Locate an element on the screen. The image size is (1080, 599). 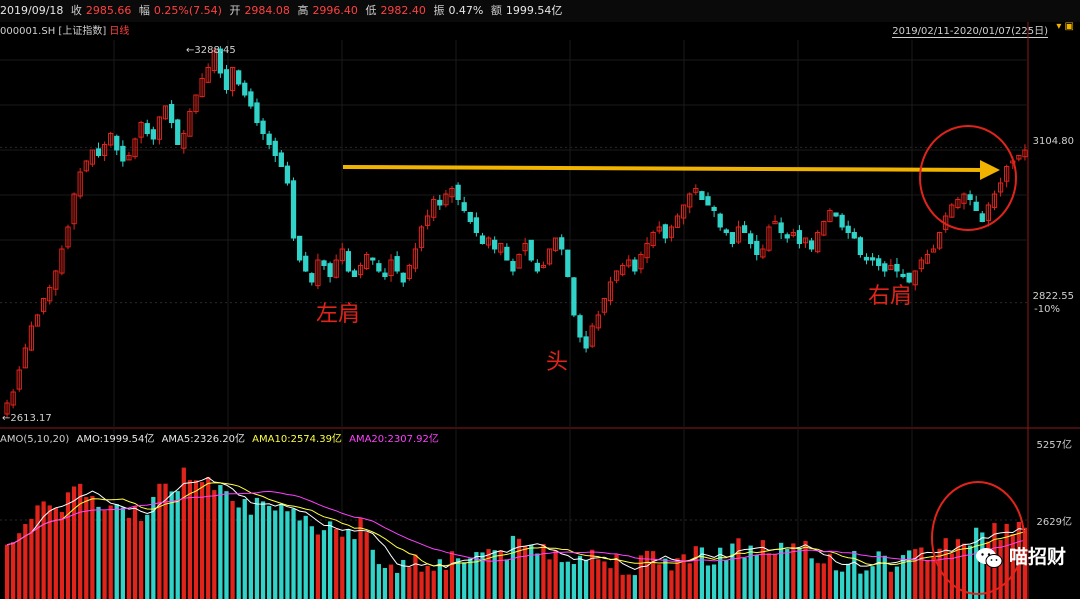
date-range-selector: 2019/02/11-2020/01/07(225日) is located at coordinates (970, 30).